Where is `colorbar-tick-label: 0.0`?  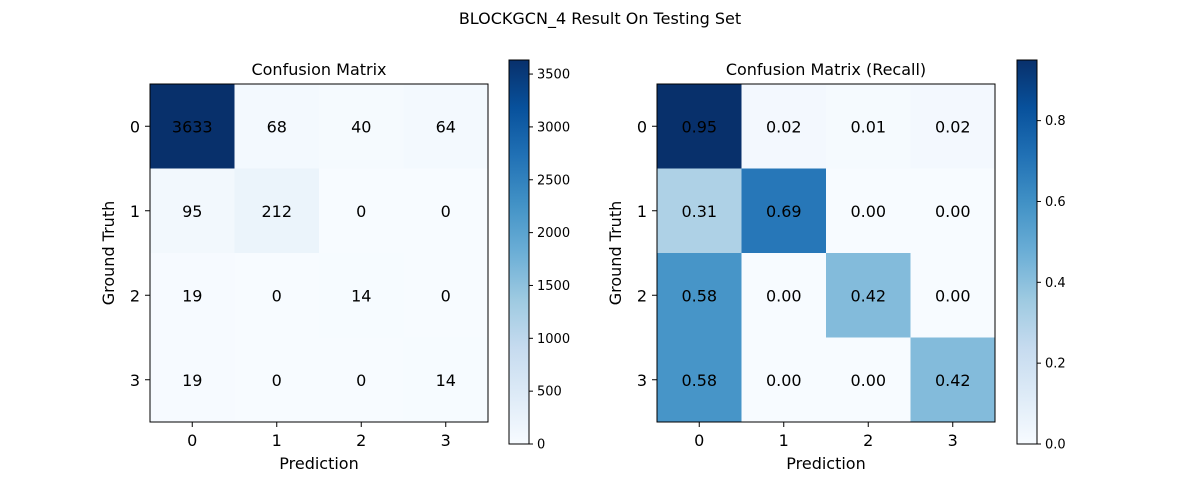 colorbar-tick-label: 0.0 is located at coordinates (1055, 445).